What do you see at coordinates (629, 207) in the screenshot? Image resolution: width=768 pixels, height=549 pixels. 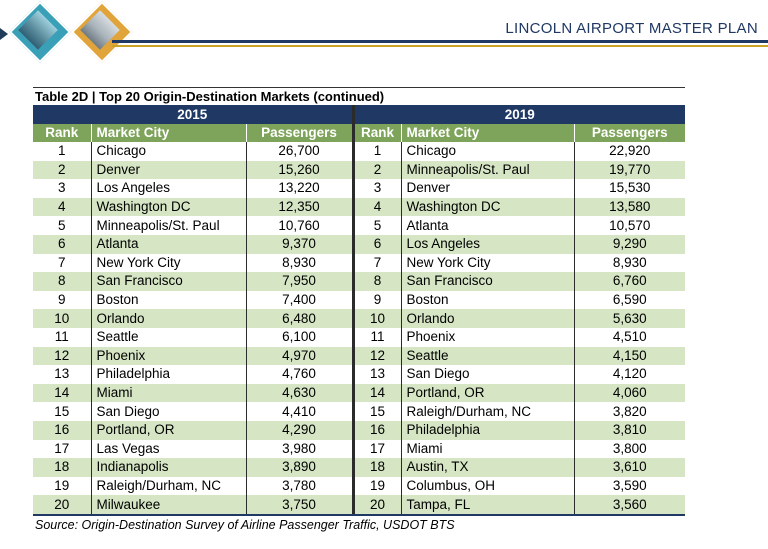 I see `passengers-2019-cell: 13,580` at bounding box center [629, 207].